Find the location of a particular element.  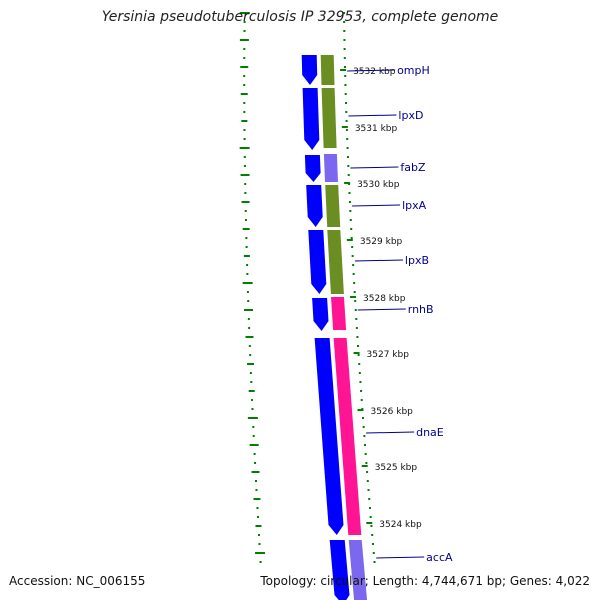

scale-label: 3527 kbp is located at coordinates (388, 355).